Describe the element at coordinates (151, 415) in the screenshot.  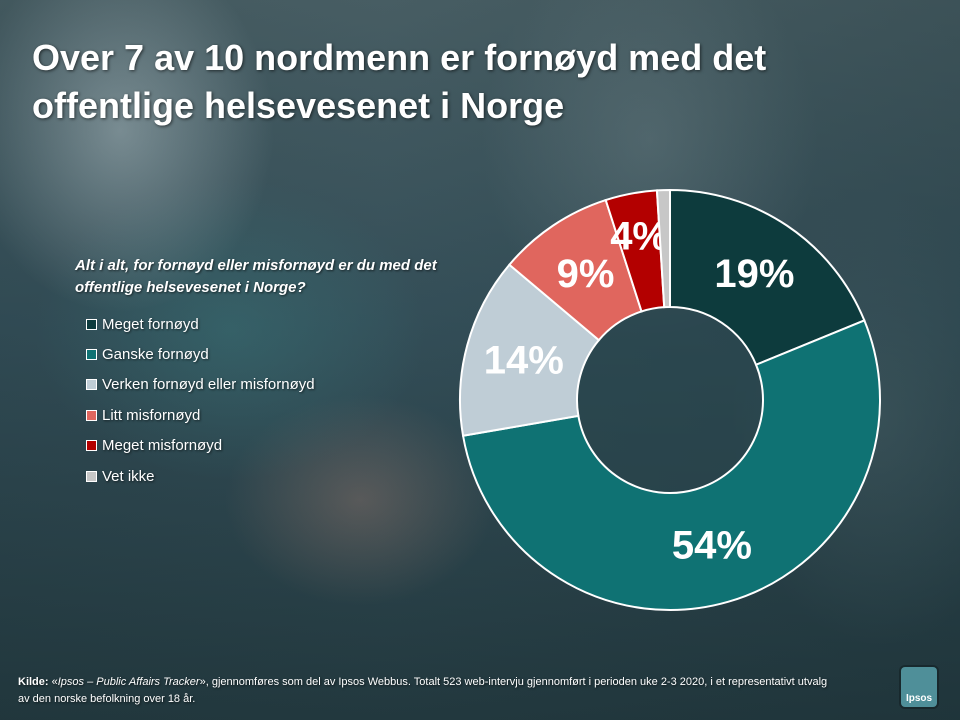
I see `legend-label: Litt misfornøyd` at that location.